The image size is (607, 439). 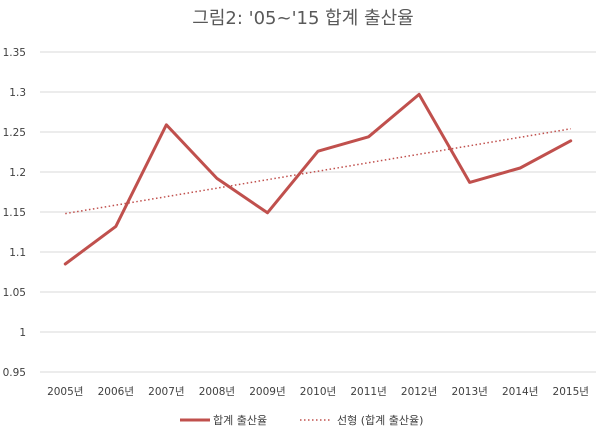 I want to click on y-tick-label: 1.15, so click(x=14, y=213).